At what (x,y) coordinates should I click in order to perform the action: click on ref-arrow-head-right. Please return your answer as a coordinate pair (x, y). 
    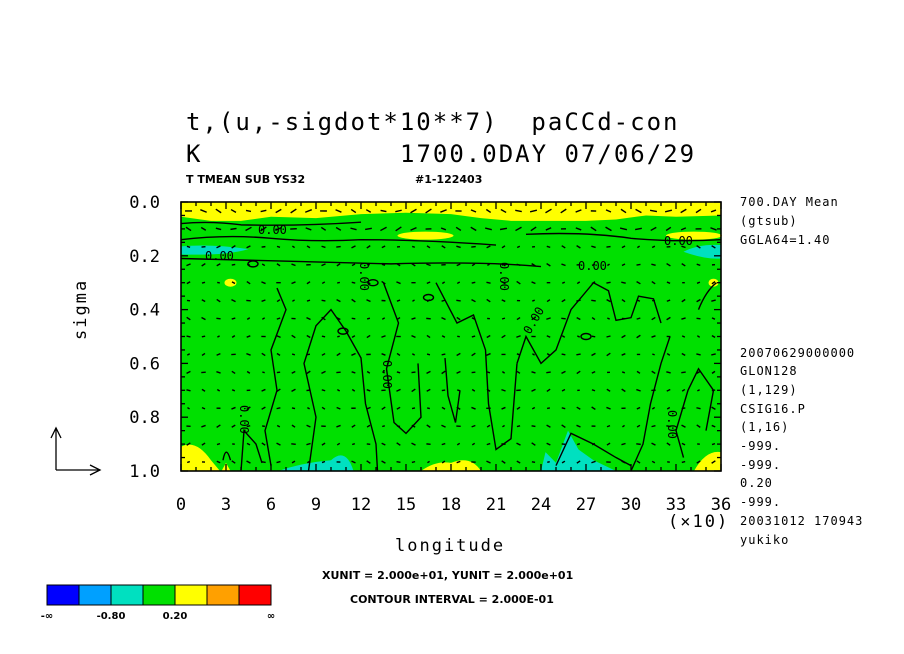
    Looking at the image, I should click on (95, 470).